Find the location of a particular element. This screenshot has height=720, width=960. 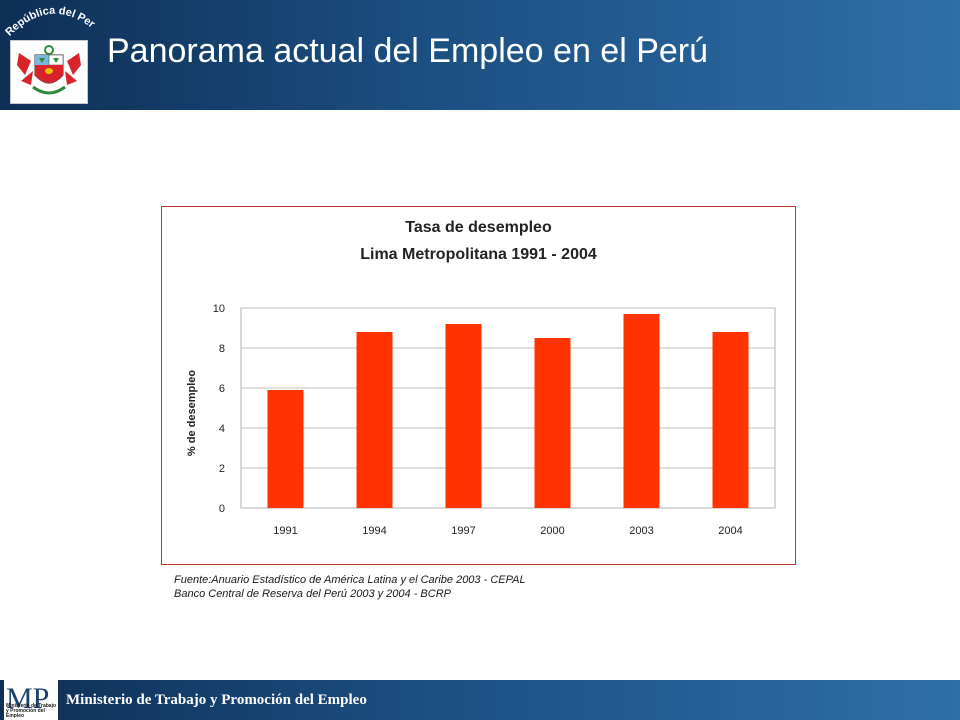

y-tick-label: 4 is located at coordinates (222, 429).